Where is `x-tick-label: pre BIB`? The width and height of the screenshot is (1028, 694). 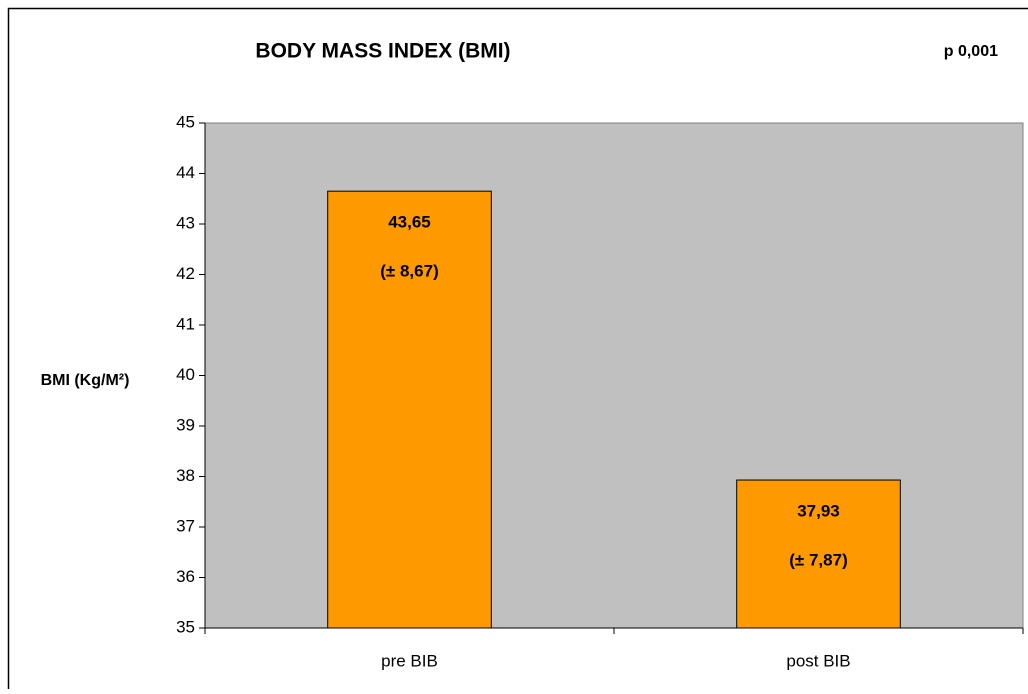
x-tick-label: pre BIB is located at coordinates (409, 660).